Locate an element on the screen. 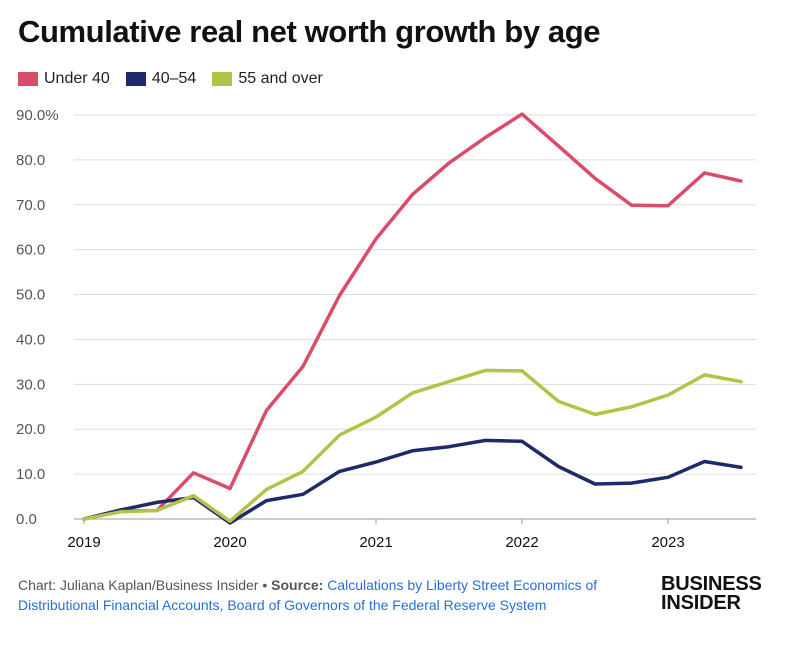  y-tick-label: 70.0 is located at coordinates (30, 205).